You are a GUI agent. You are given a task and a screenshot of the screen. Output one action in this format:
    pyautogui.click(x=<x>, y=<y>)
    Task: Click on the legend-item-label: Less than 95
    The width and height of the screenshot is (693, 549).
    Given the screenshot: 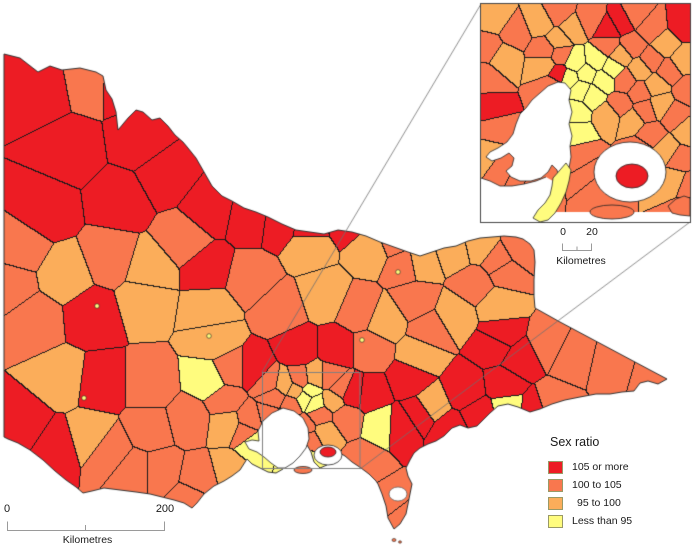 What is the action you would take?
    pyautogui.click(x=602, y=521)
    